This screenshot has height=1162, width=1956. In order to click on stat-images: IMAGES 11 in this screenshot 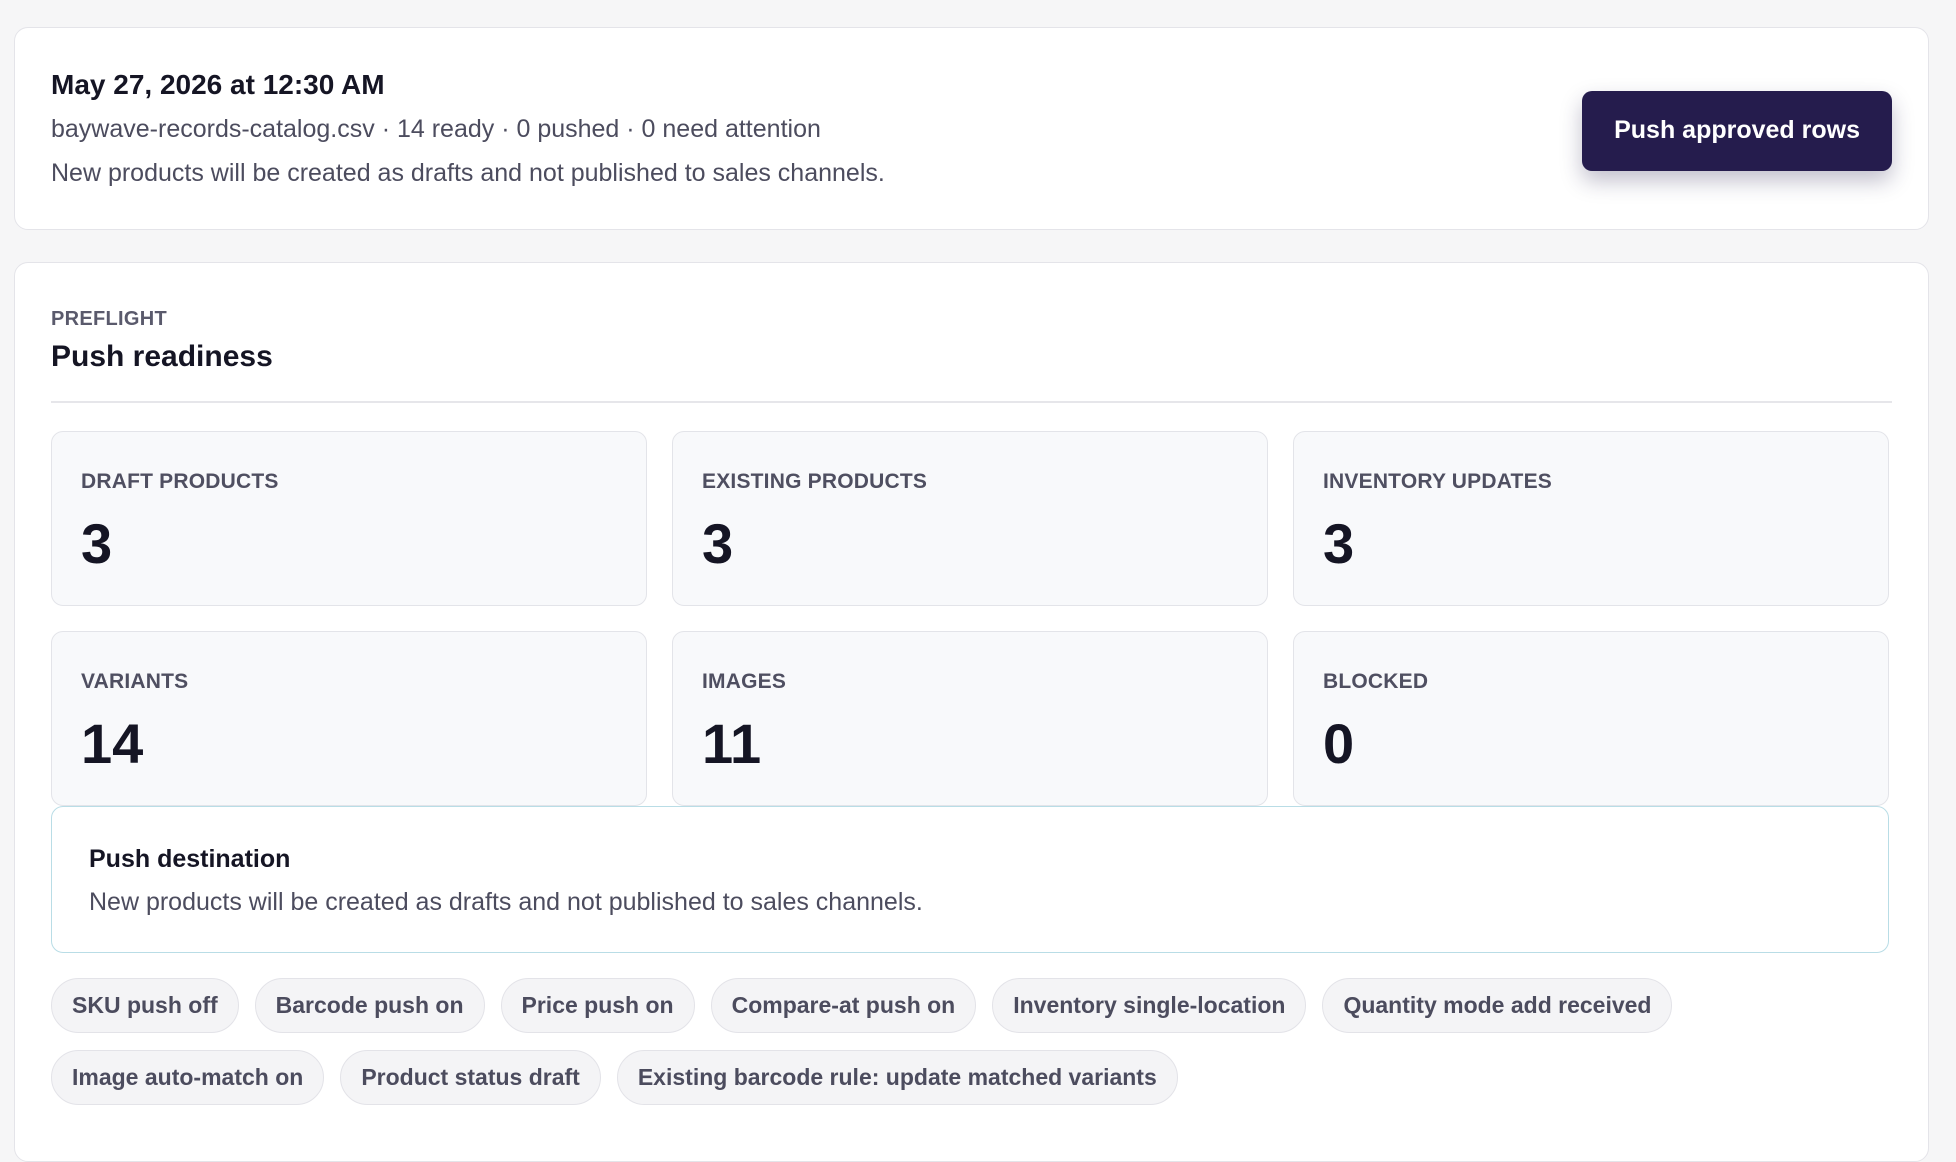, I will do `click(970, 718)`.